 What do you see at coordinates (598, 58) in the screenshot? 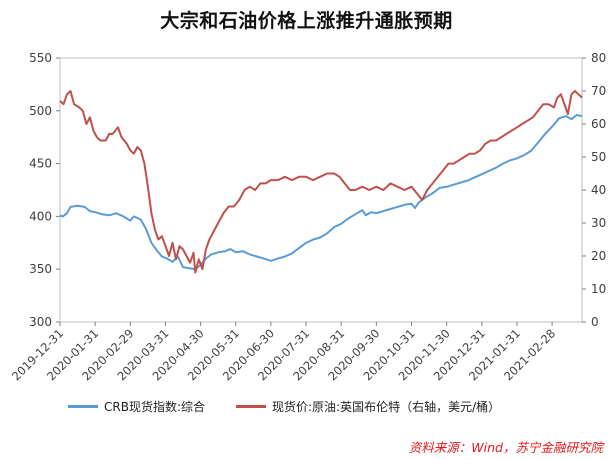
I see `y-right-tick-label: 80` at bounding box center [598, 58].